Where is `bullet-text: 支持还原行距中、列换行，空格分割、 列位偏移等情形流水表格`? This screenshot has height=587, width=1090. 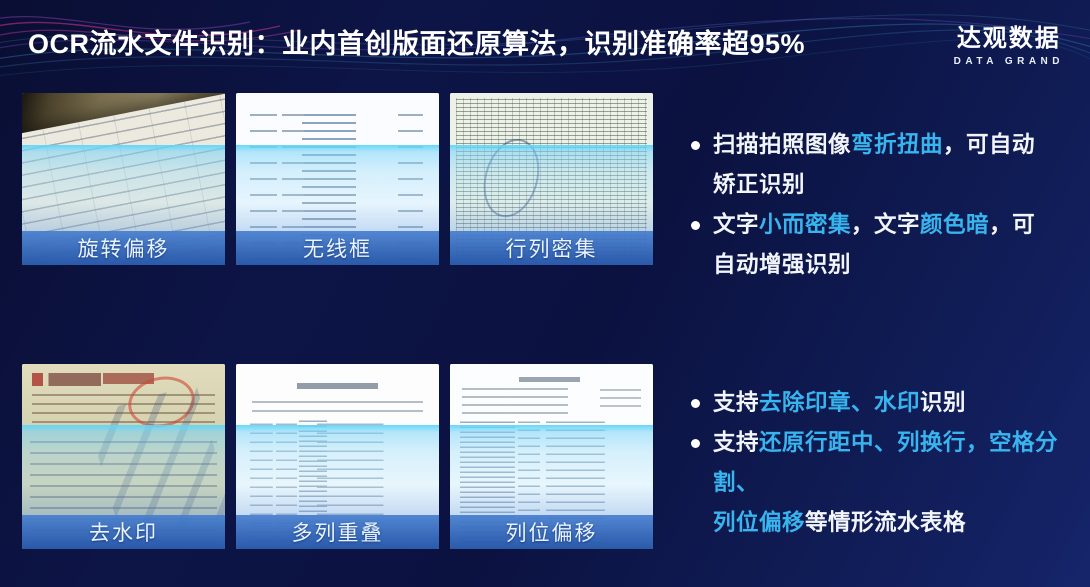
bullet-text: 支持还原行距中、列换行，空格分割、 列位偏移等情形流水表格 is located at coordinates (901, 483).